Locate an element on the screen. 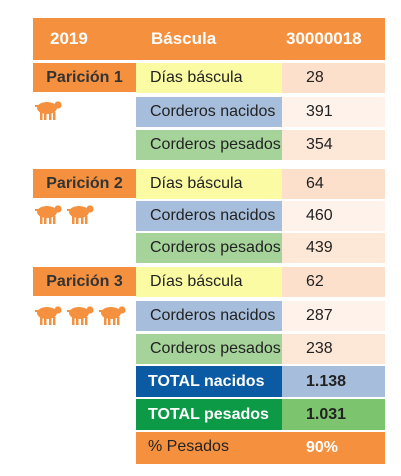  paricion-2-label: Parición 2 is located at coordinates (84, 183).